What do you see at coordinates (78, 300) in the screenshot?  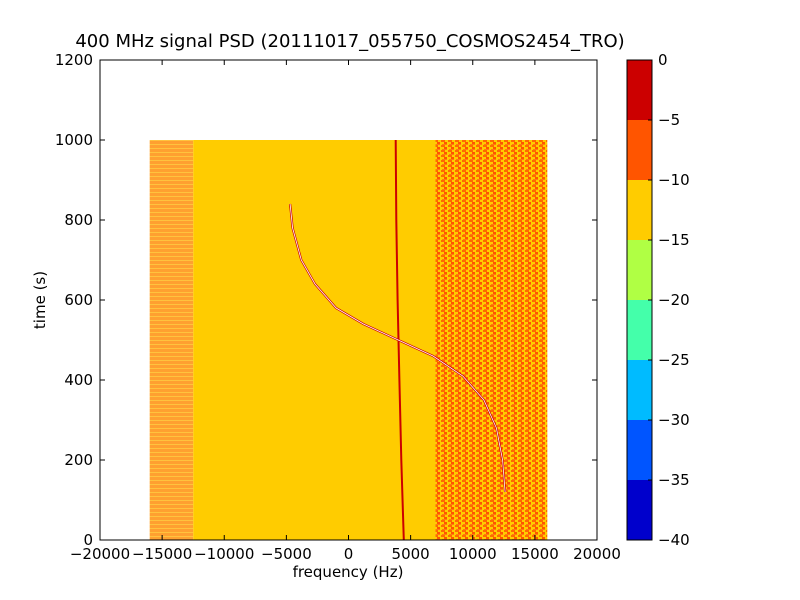 I see `y-tick-label: 600` at bounding box center [78, 300].